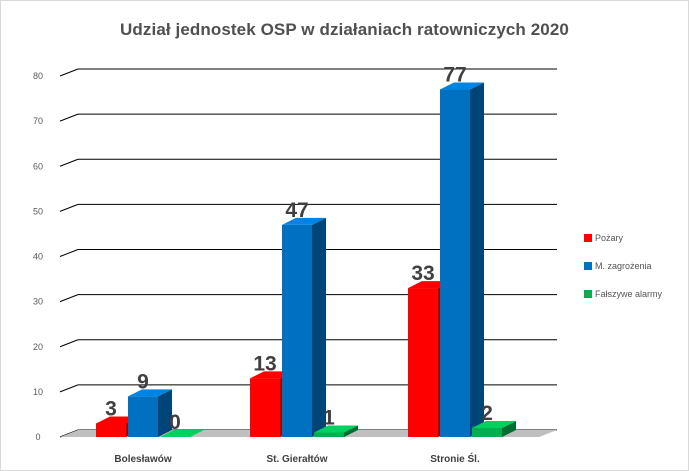 The image size is (689, 471). I want to click on x-tick-label: Bolesławów, so click(142, 459).